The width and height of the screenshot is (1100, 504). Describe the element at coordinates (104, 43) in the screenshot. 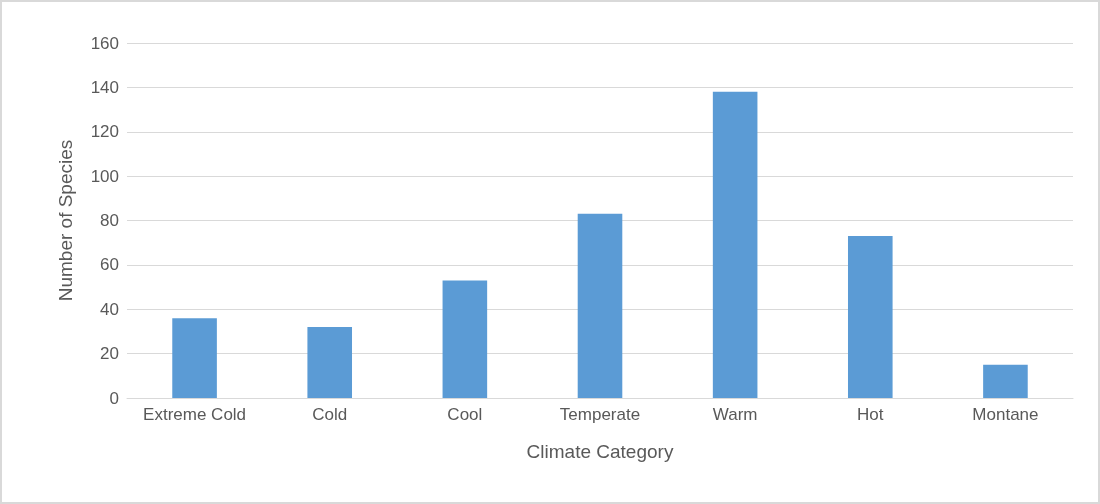

I see `y-tick-label: 160` at that location.